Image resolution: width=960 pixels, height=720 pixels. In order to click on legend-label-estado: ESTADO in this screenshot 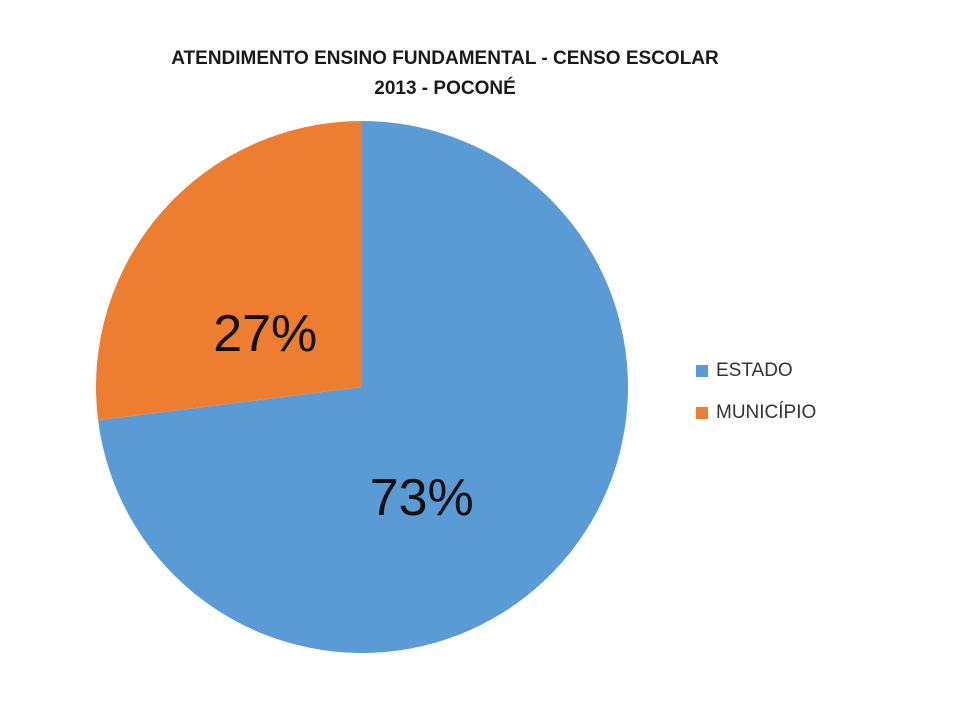, I will do `click(754, 370)`.